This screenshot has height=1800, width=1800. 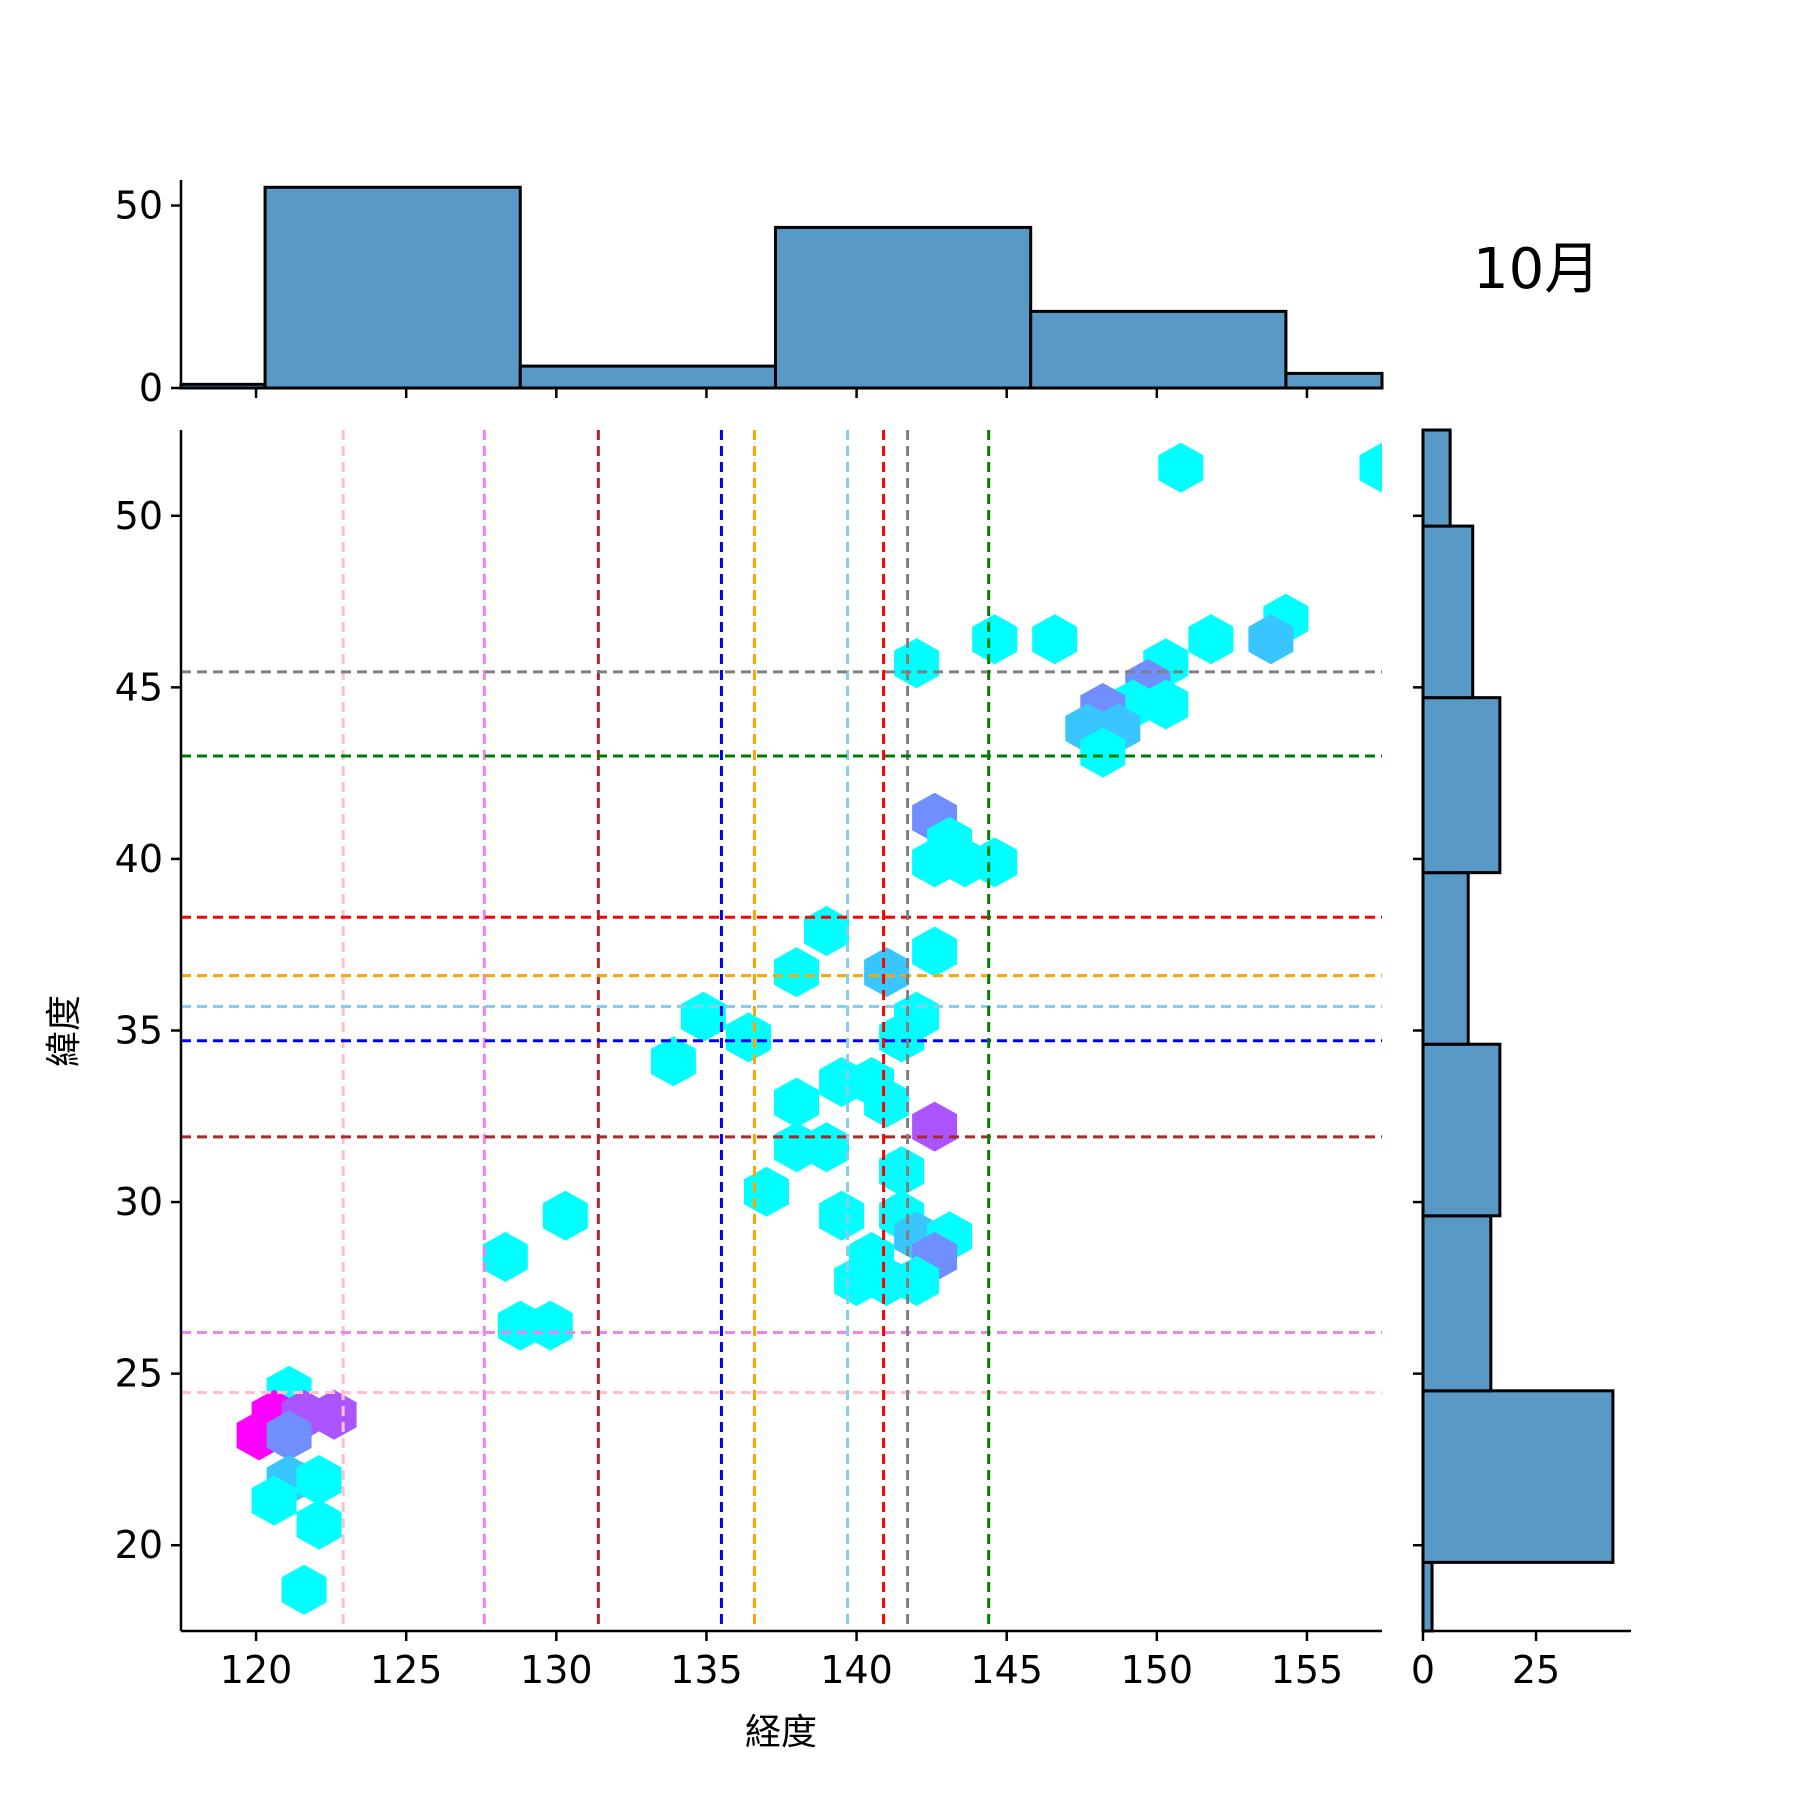 I want to click on x-axis-label: 経度, so click(x=781, y=1732).